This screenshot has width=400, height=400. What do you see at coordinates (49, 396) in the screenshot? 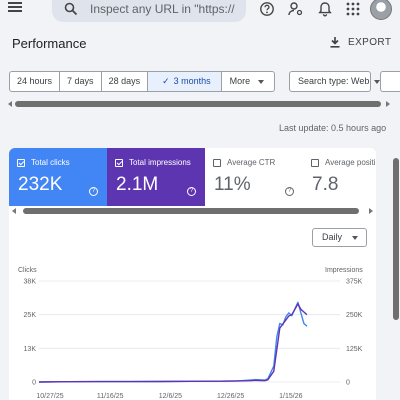
I see `x-tick-label: 10/27/25` at bounding box center [49, 396].